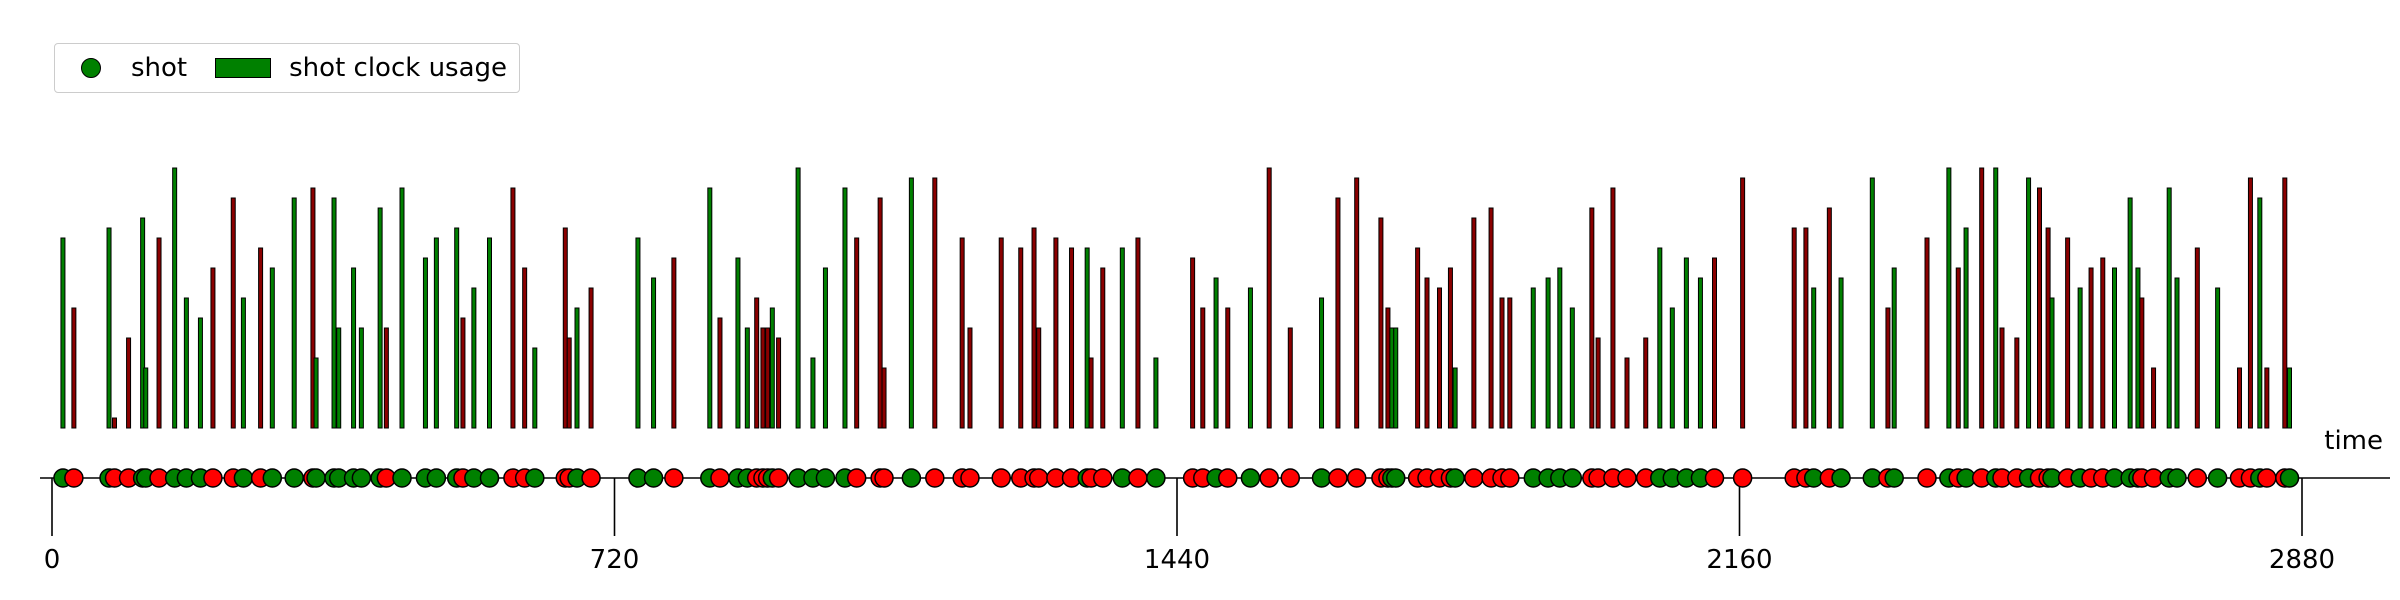 This screenshot has height=600, width=2400. I want to click on x-tick-label: 0, so click(52, 560).